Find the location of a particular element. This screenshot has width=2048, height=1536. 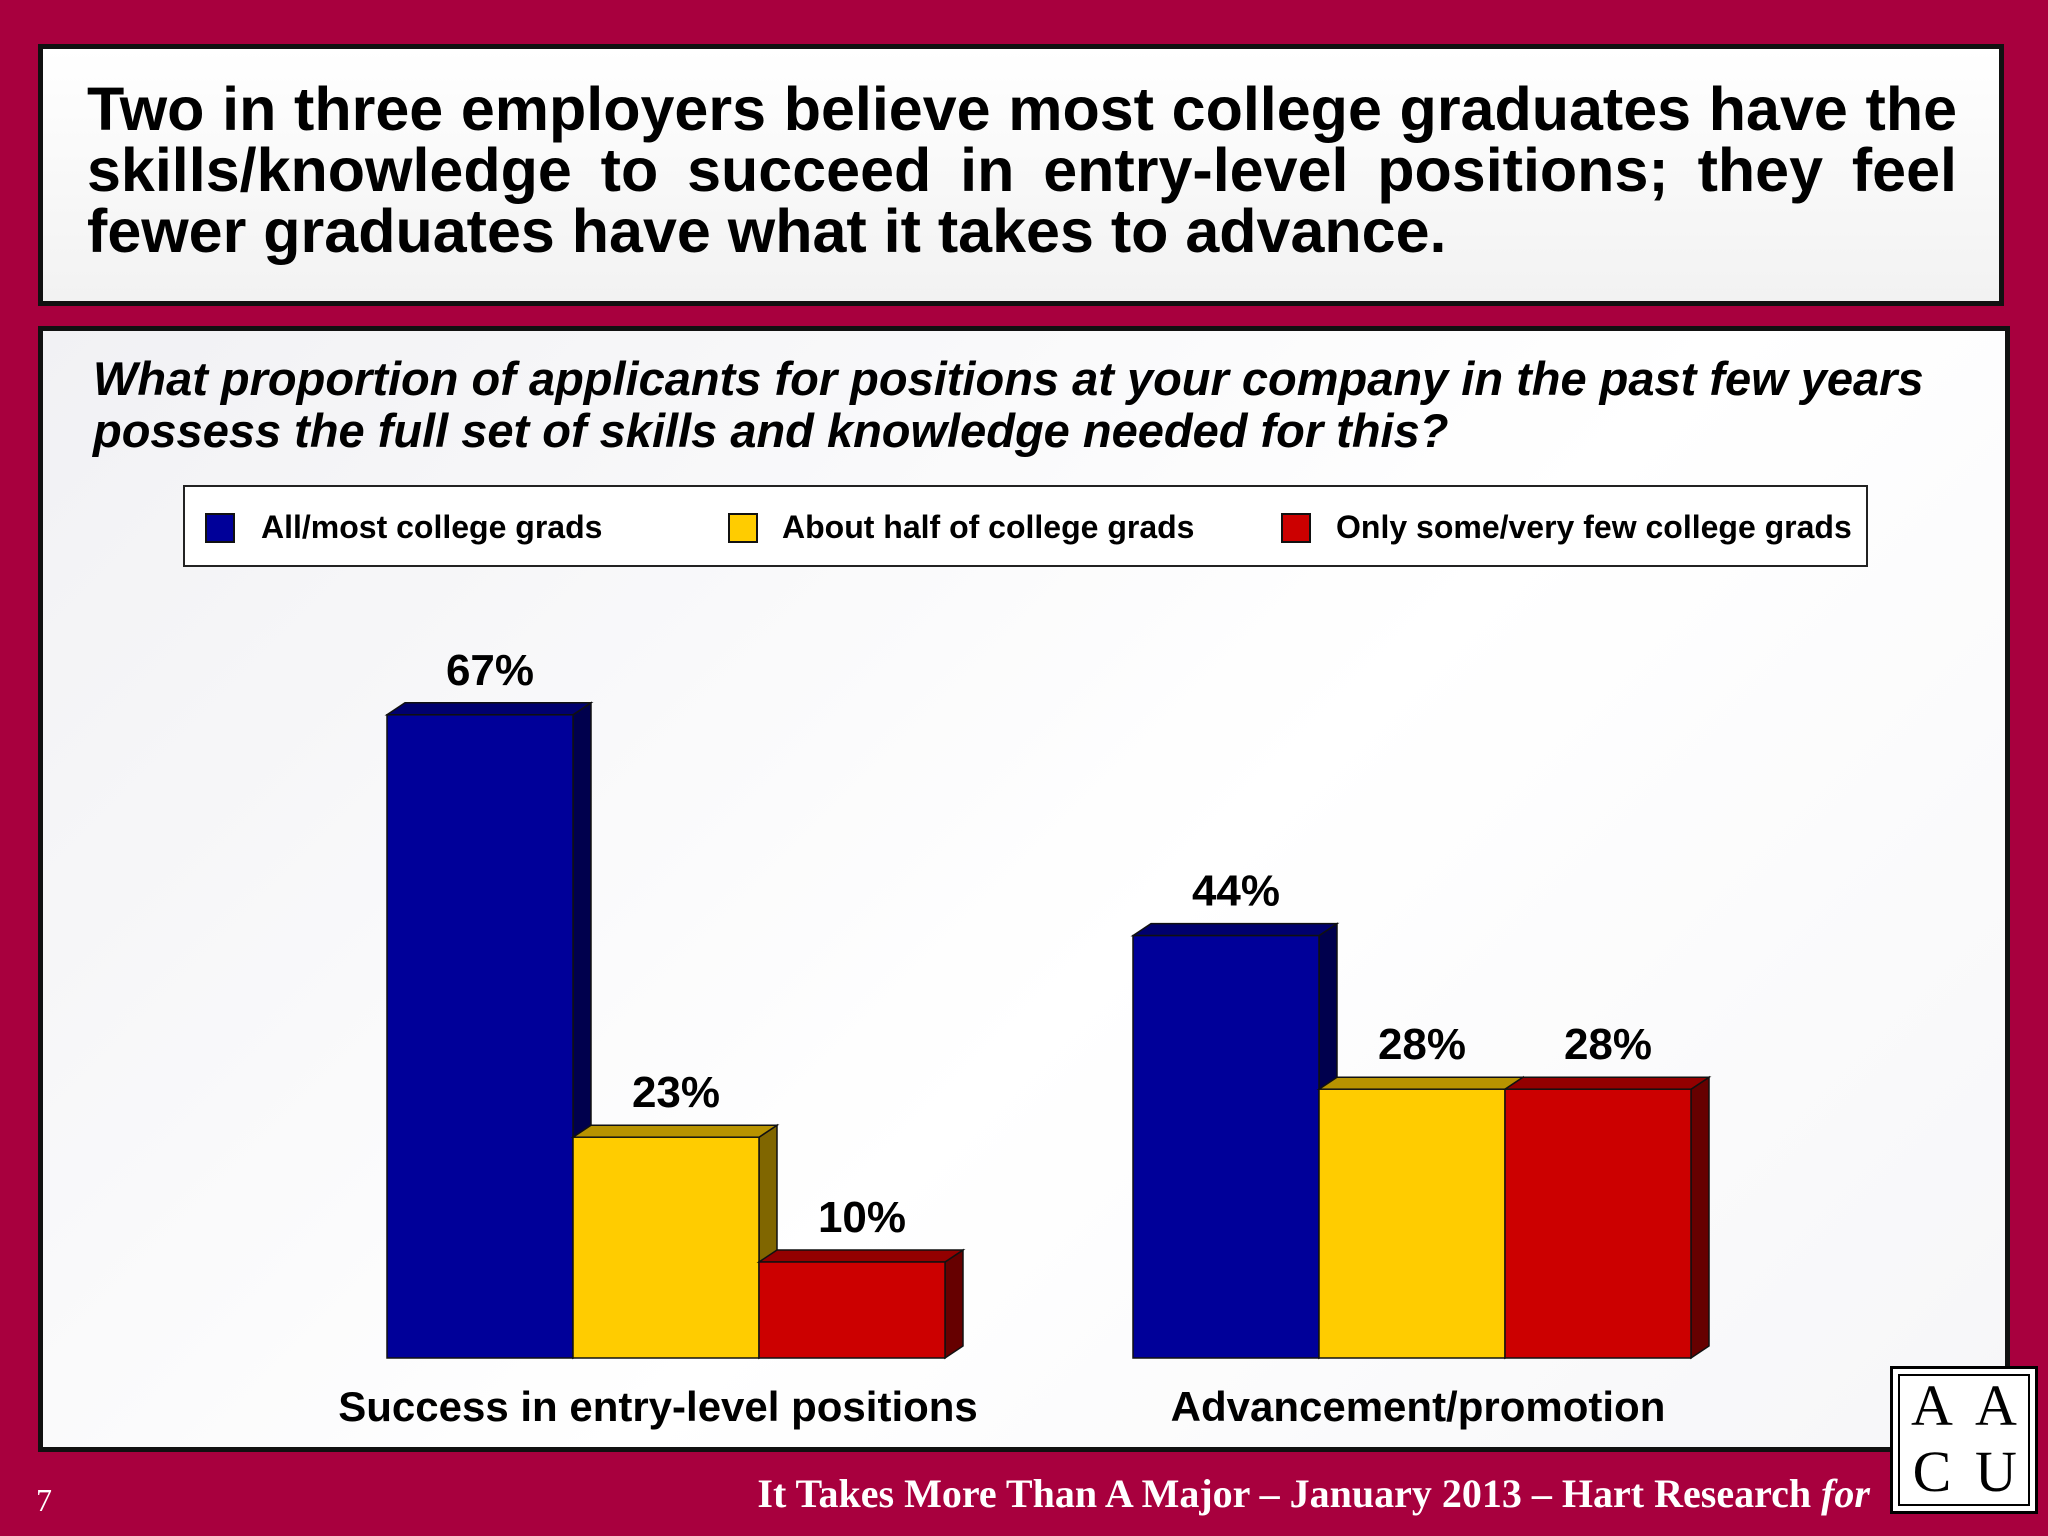

category-label: Advancement/promotion is located at coordinates (1418, 1406).